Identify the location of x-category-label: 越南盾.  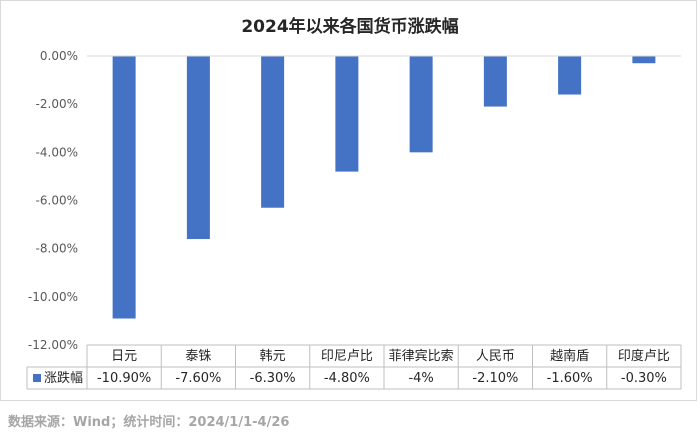
(569, 356).